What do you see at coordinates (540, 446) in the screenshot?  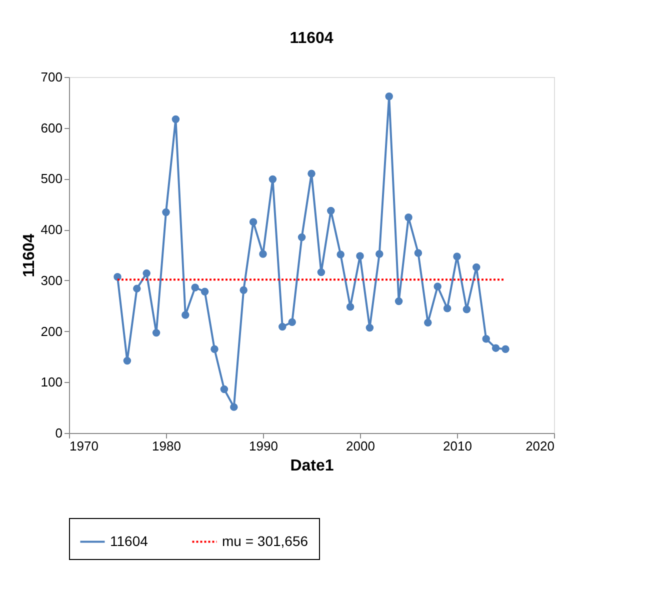 I see `x-tick-label: 2020` at bounding box center [540, 446].